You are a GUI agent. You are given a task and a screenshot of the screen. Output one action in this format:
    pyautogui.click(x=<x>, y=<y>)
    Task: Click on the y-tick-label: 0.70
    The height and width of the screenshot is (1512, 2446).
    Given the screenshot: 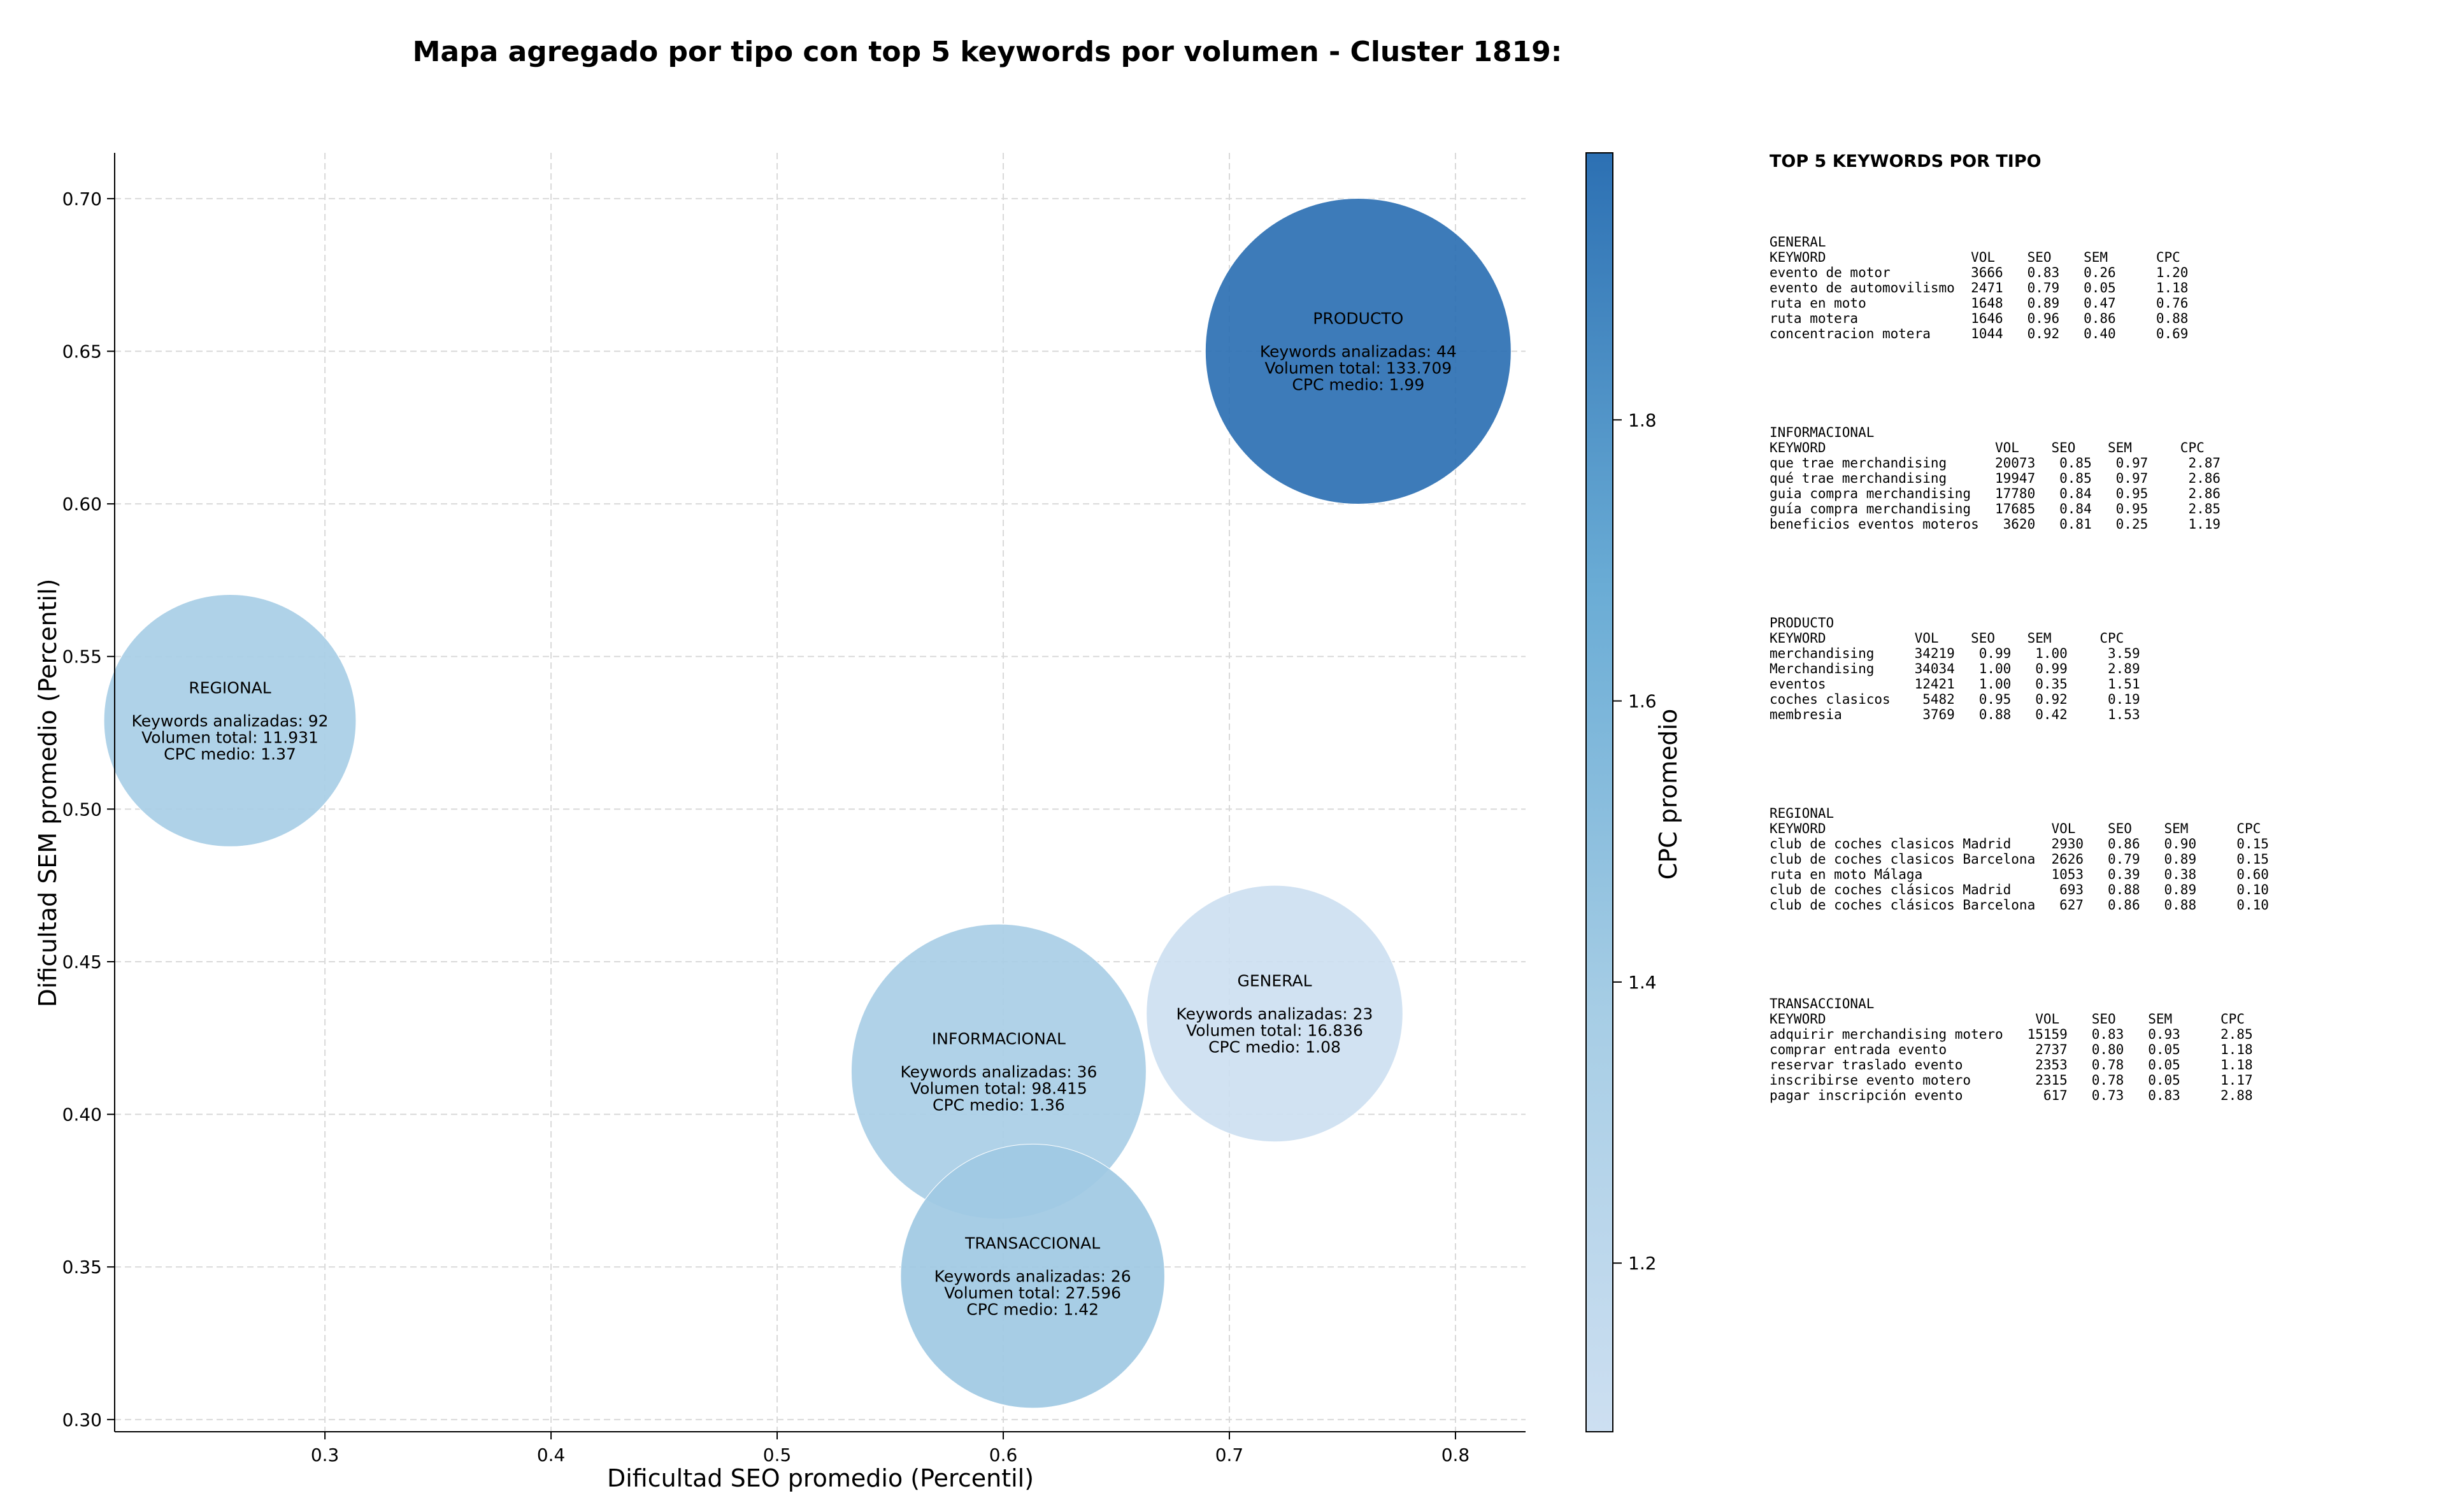 What is the action you would take?
    pyautogui.click(x=82, y=199)
    